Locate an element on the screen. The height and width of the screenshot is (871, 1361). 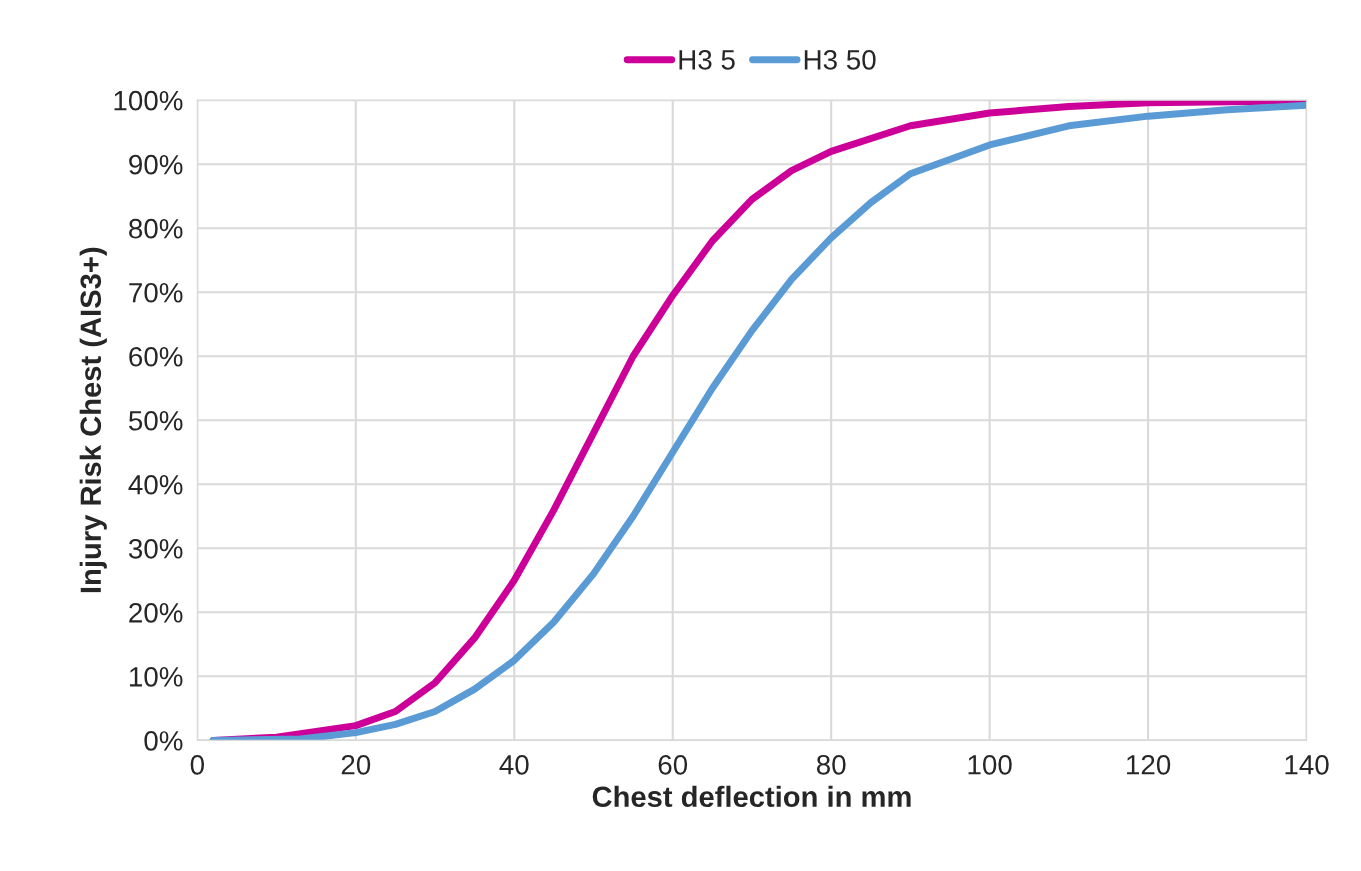
x-tick-label: 20 is located at coordinates (356, 764).